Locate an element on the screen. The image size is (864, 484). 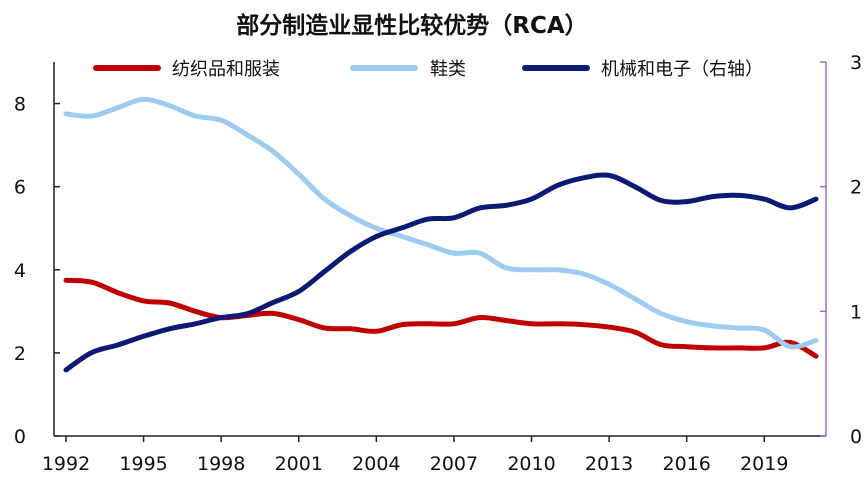
x-tick-label: 2010 is located at coordinates (531, 464).